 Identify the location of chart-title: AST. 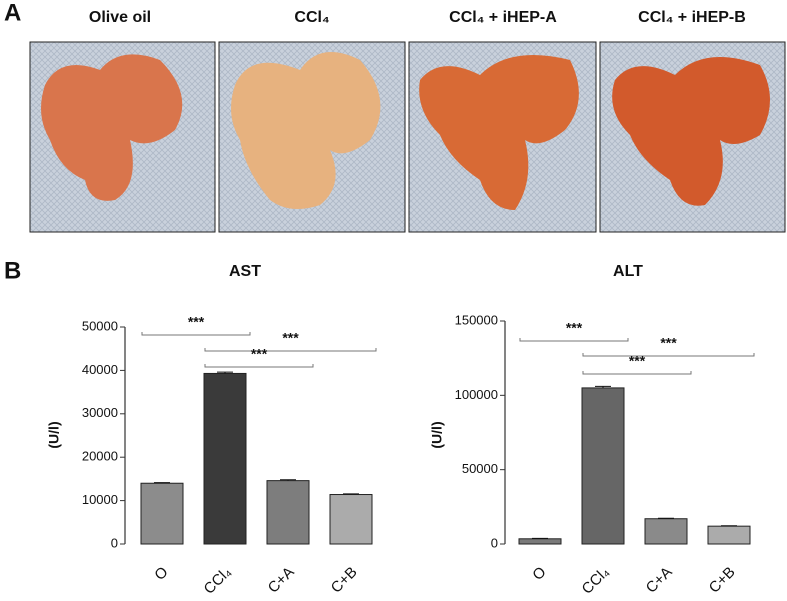
(245, 271).